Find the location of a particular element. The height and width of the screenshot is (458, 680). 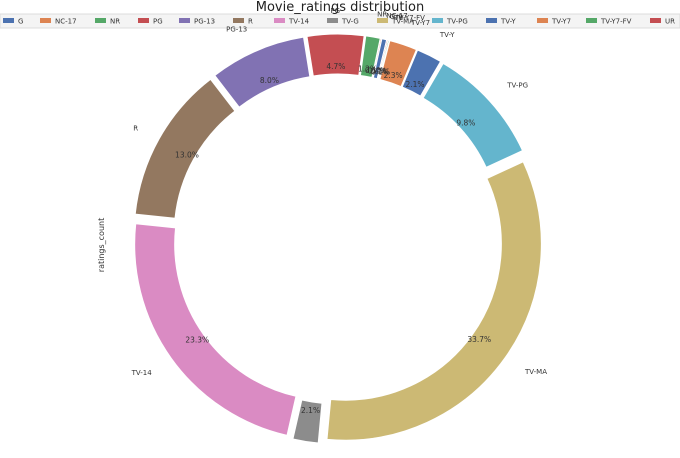

legend-label-pg: PG is located at coordinates (158, 22).